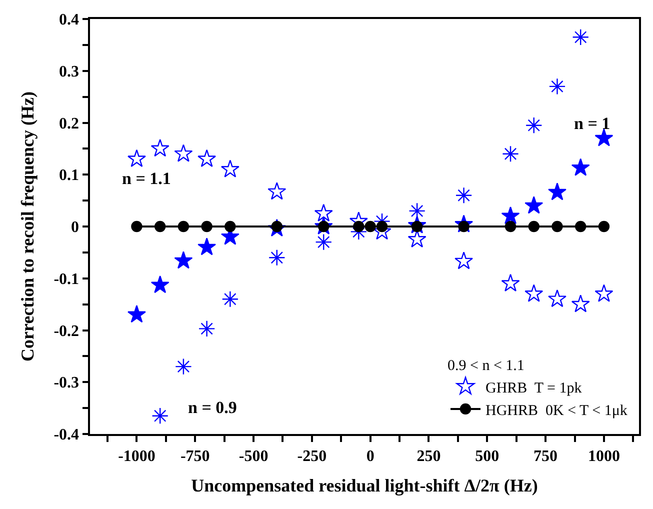 This screenshot has width=653, height=509. What do you see at coordinates (557, 410) in the screenshot?
I see `legend-label: HGHRB 0K < T < 1μk` at bounding box center [557, 410].